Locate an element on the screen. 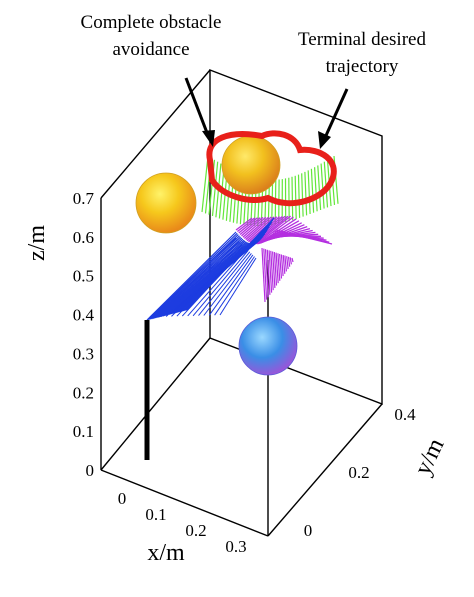 The image size is (474, 597). annotation-obstacle-line1: Complete obstacle is located at coordinates (151, 22).